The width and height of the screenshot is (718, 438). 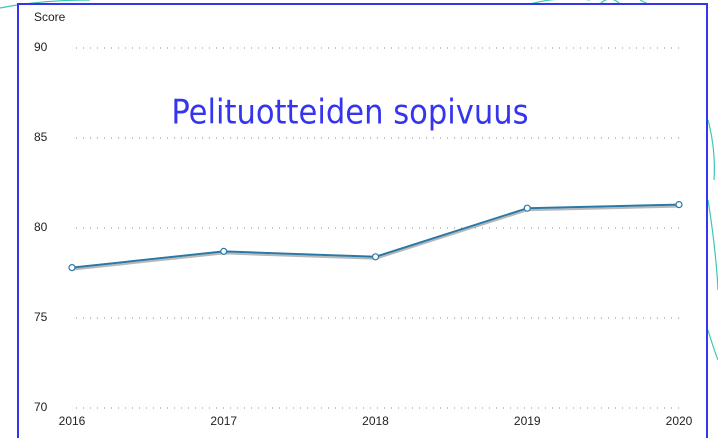 What do you see at coordinates (72, 421) in the screenshot?
I see `x-tick-label: 2016` at bounding box center [72, 421].